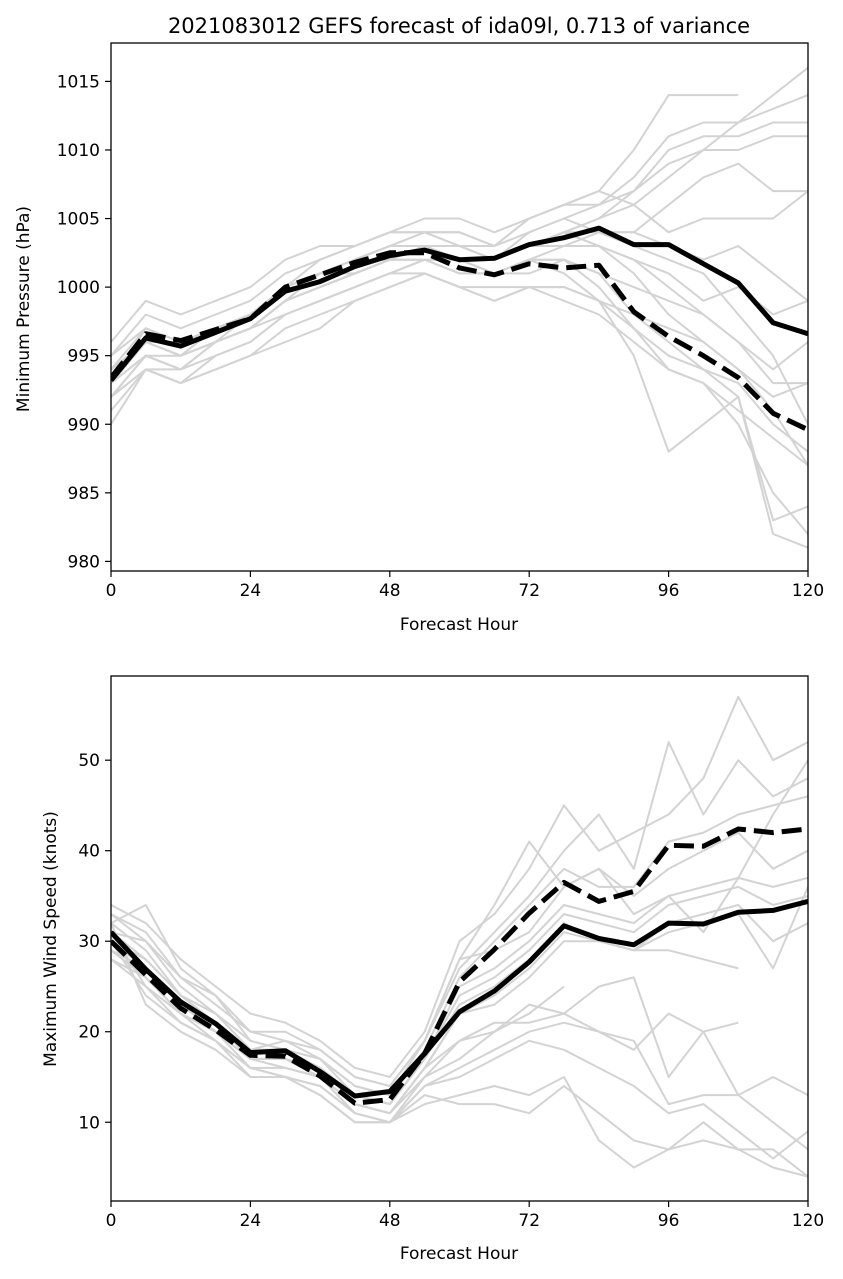 The height and width of the screenshot is (1279, 843). Describe the element at coordinates (84, 562) in the screenshot. I see `pressure-y-tick-label: 980` at that location.